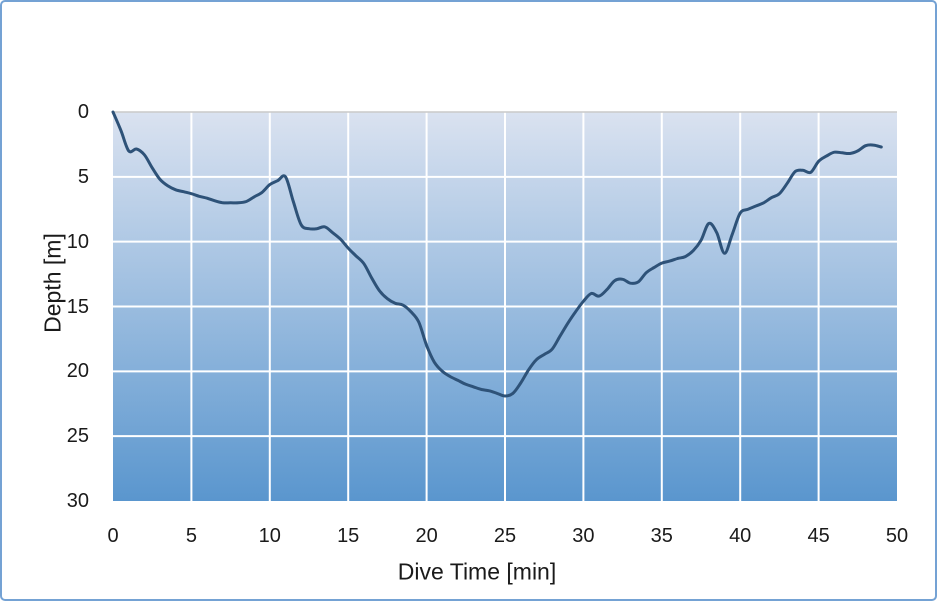  I want to click on x-tick-label: 35, so click(661, 536).